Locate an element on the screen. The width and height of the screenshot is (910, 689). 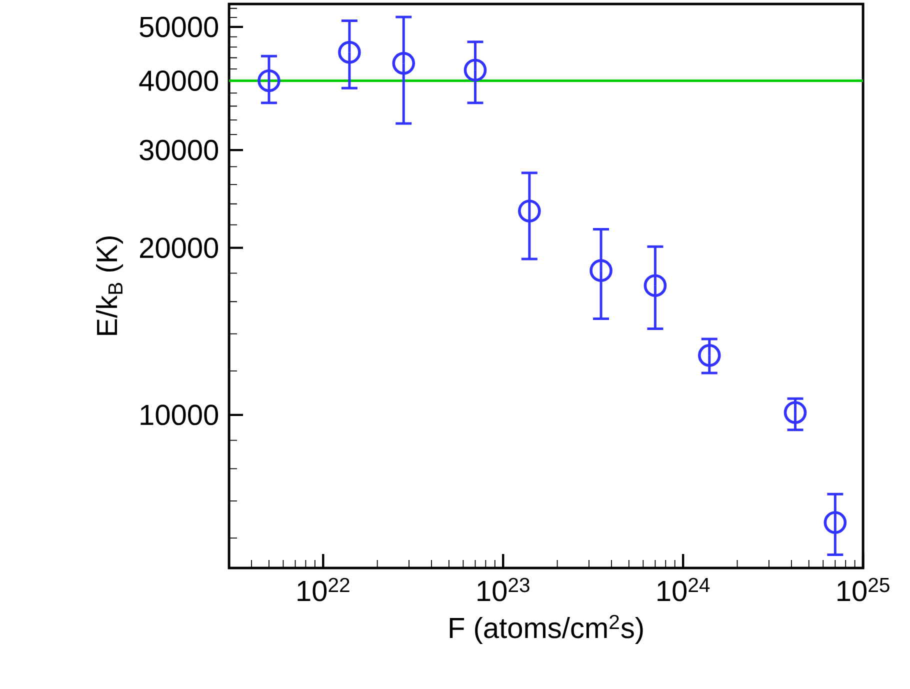
x-axis-title: F (atoms/cm$^{2}$s) is located at coordinates (546, 629).